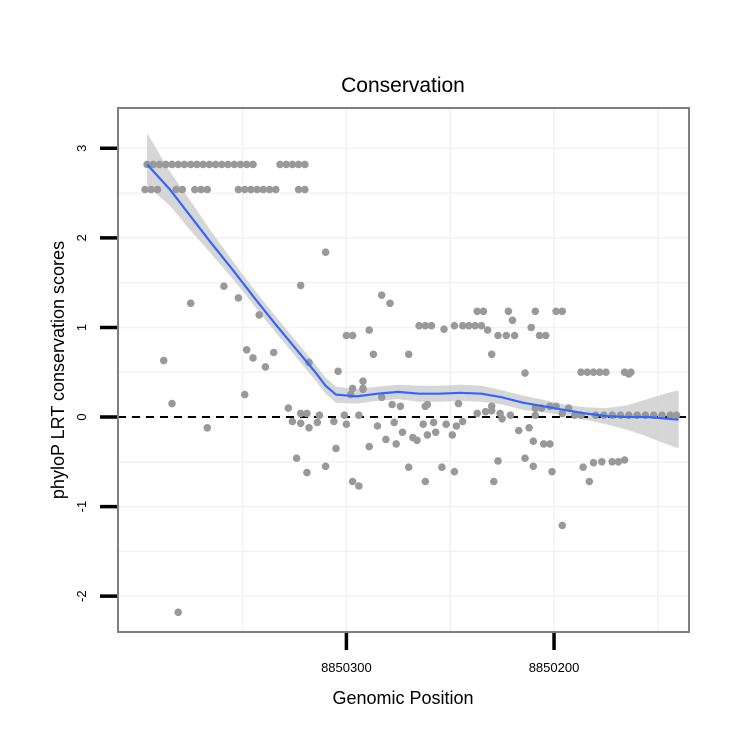 This screenshot has width=750, height=755. Describe the element at coordinates (450, 654) in the screenshot. I see `x-axis: 8850300 8850200` at that location.